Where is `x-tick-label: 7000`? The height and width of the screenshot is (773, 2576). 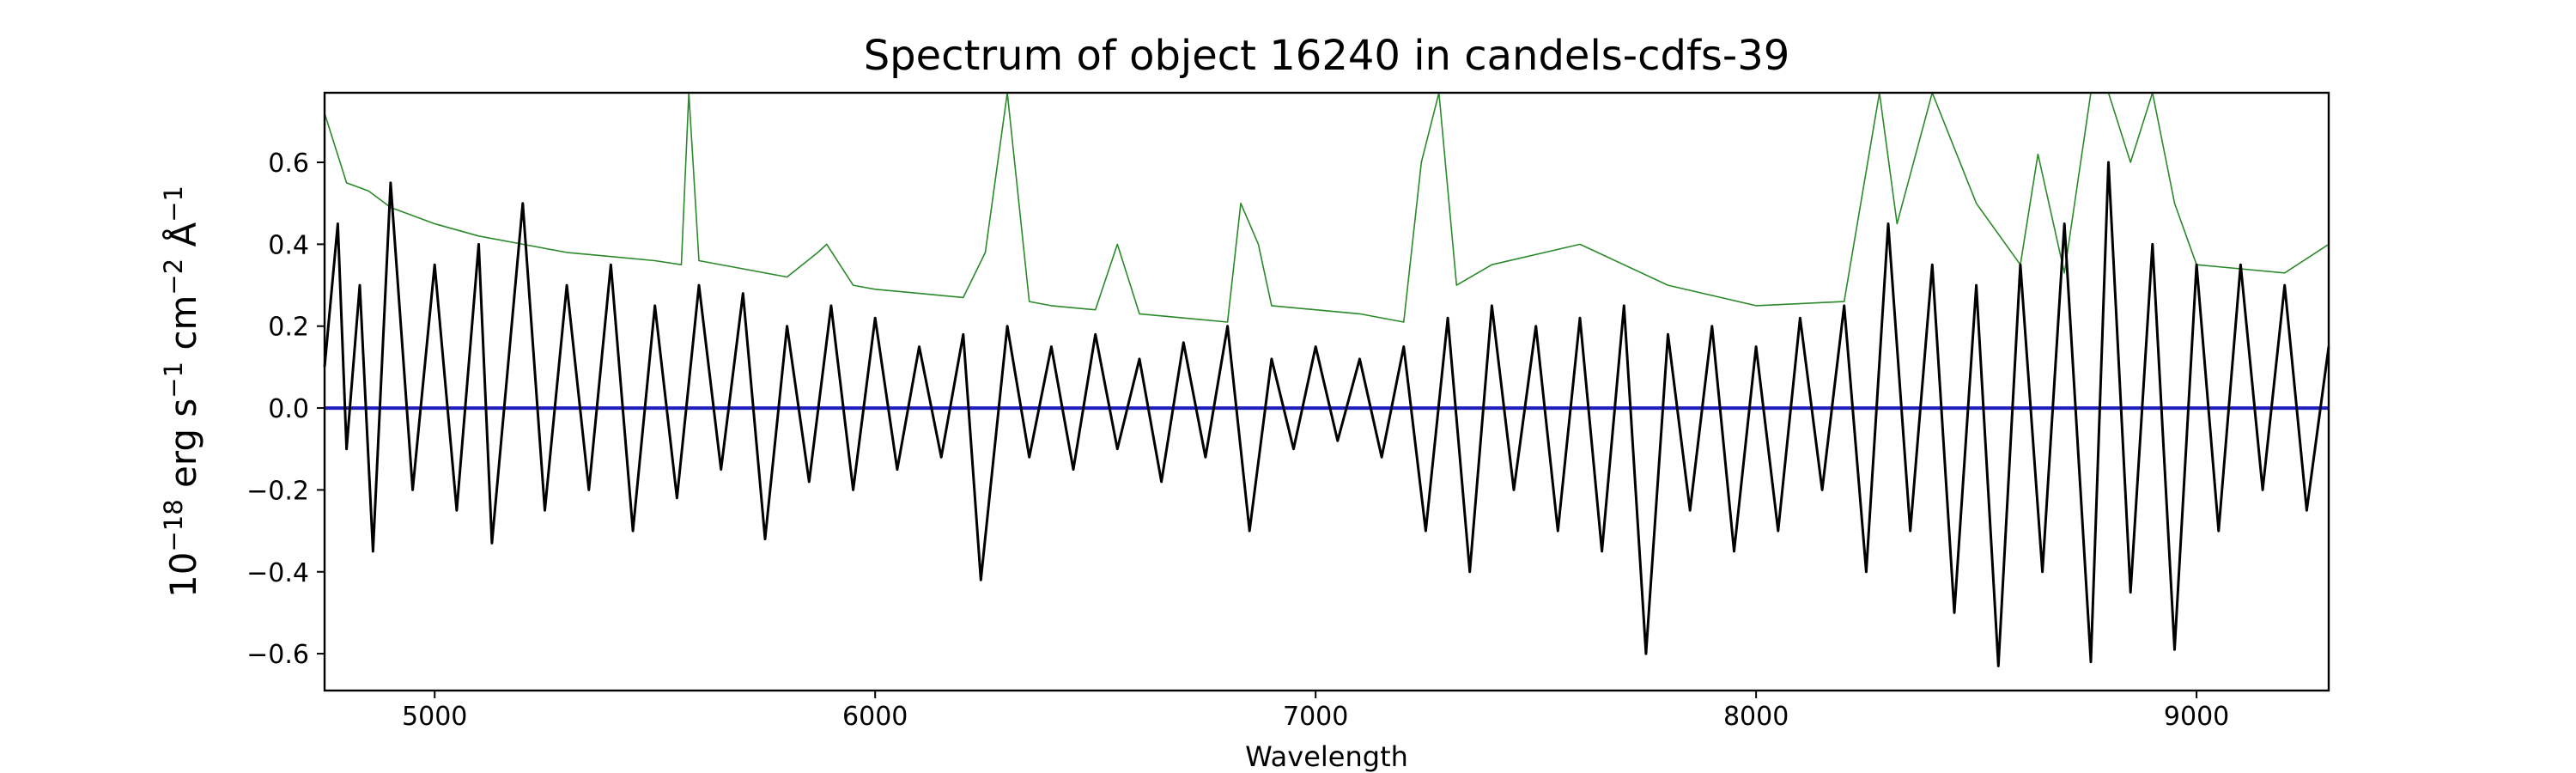 x-tick-label: 7000 is located at coordinates (1316, 717).